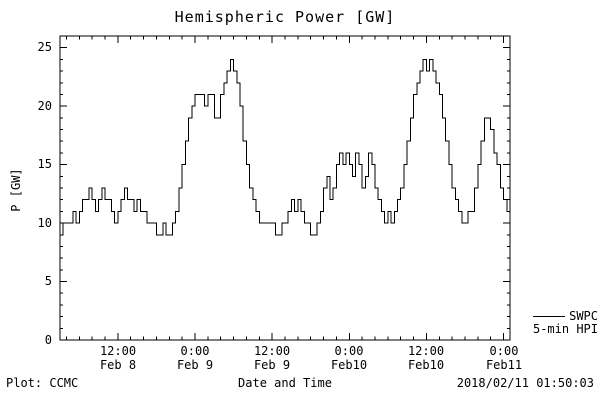 The height and width of the screenshot is (400, 600). Describe the element at coordinates (272, 351) in the screenshot. I see `x-tick-time-2: 12:00` at that location.